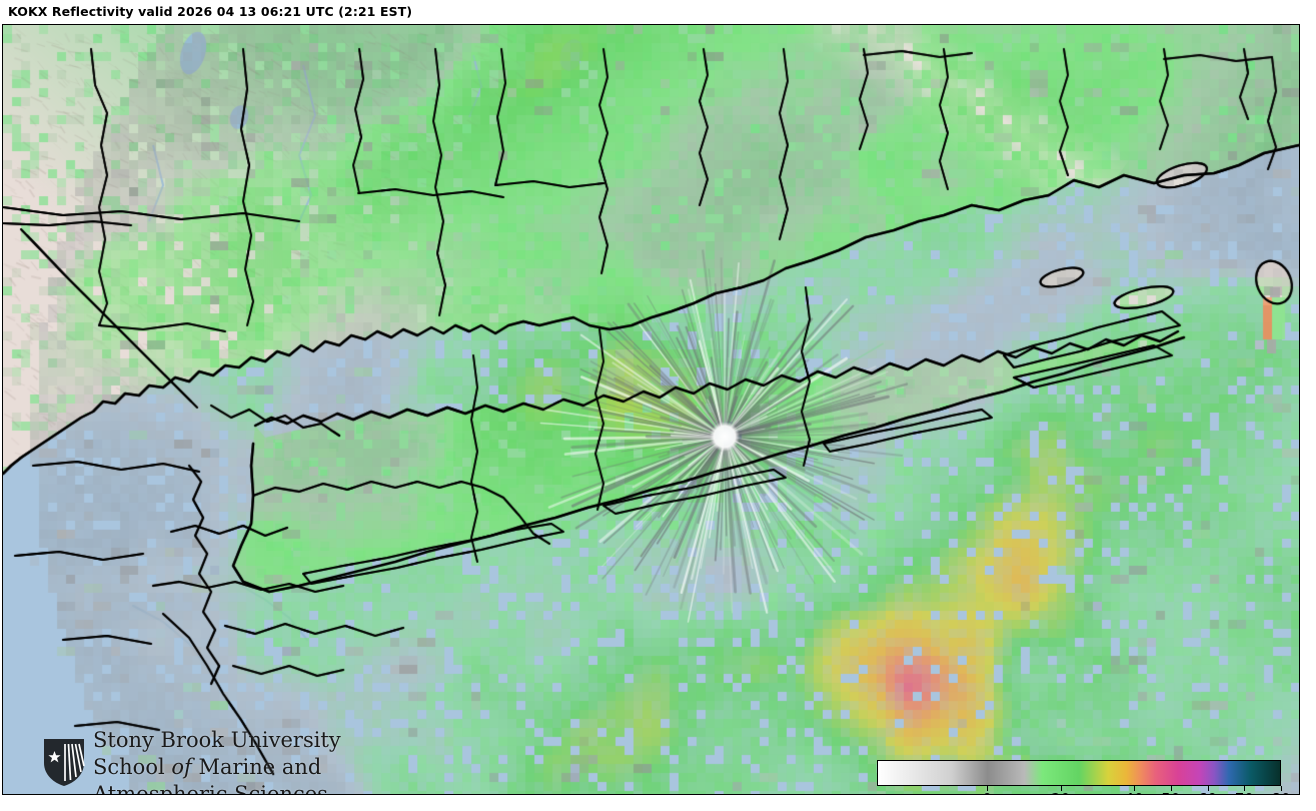 This screenshot has width=1316, height=811. I want to click on colorbar-box, so click(1079, 773).